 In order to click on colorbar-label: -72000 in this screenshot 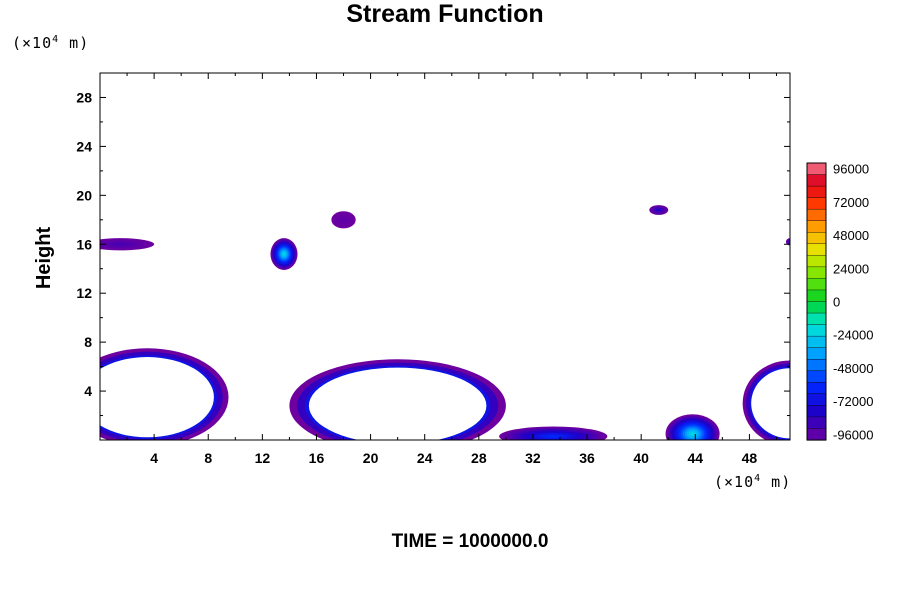, I will do `click(853, 401)`.